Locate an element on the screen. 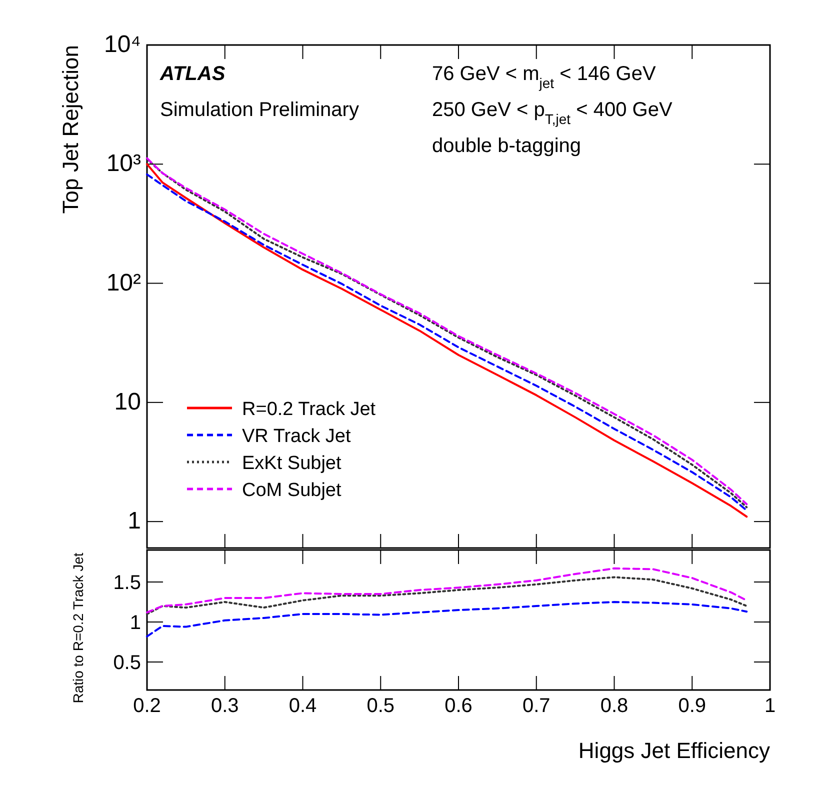 The width and height of the screenshot is (818, 789). annotation: double b-tagging is located at coordinates (507, 146).